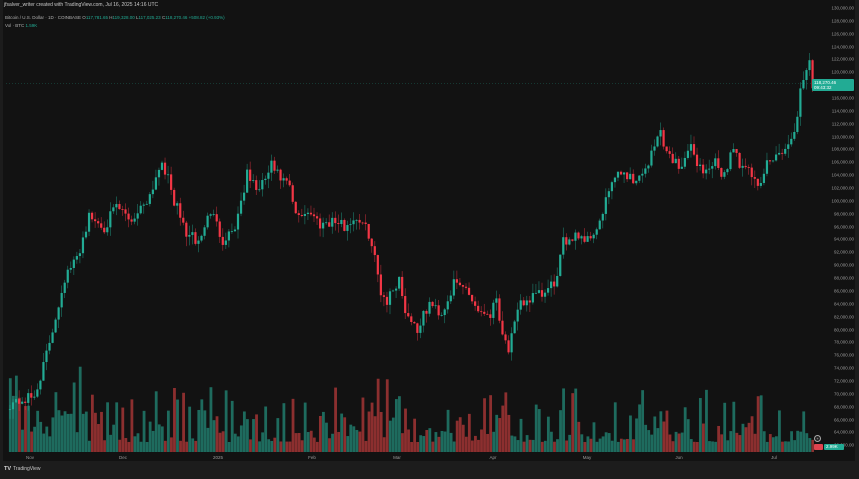 This screenshot has width=859, height=479. Describe the element at coordinates (43, 17) in the screenshot. I see `symbol-name: Bitcoin / U.S. Dollar · 1D · COINBASE` at that location.